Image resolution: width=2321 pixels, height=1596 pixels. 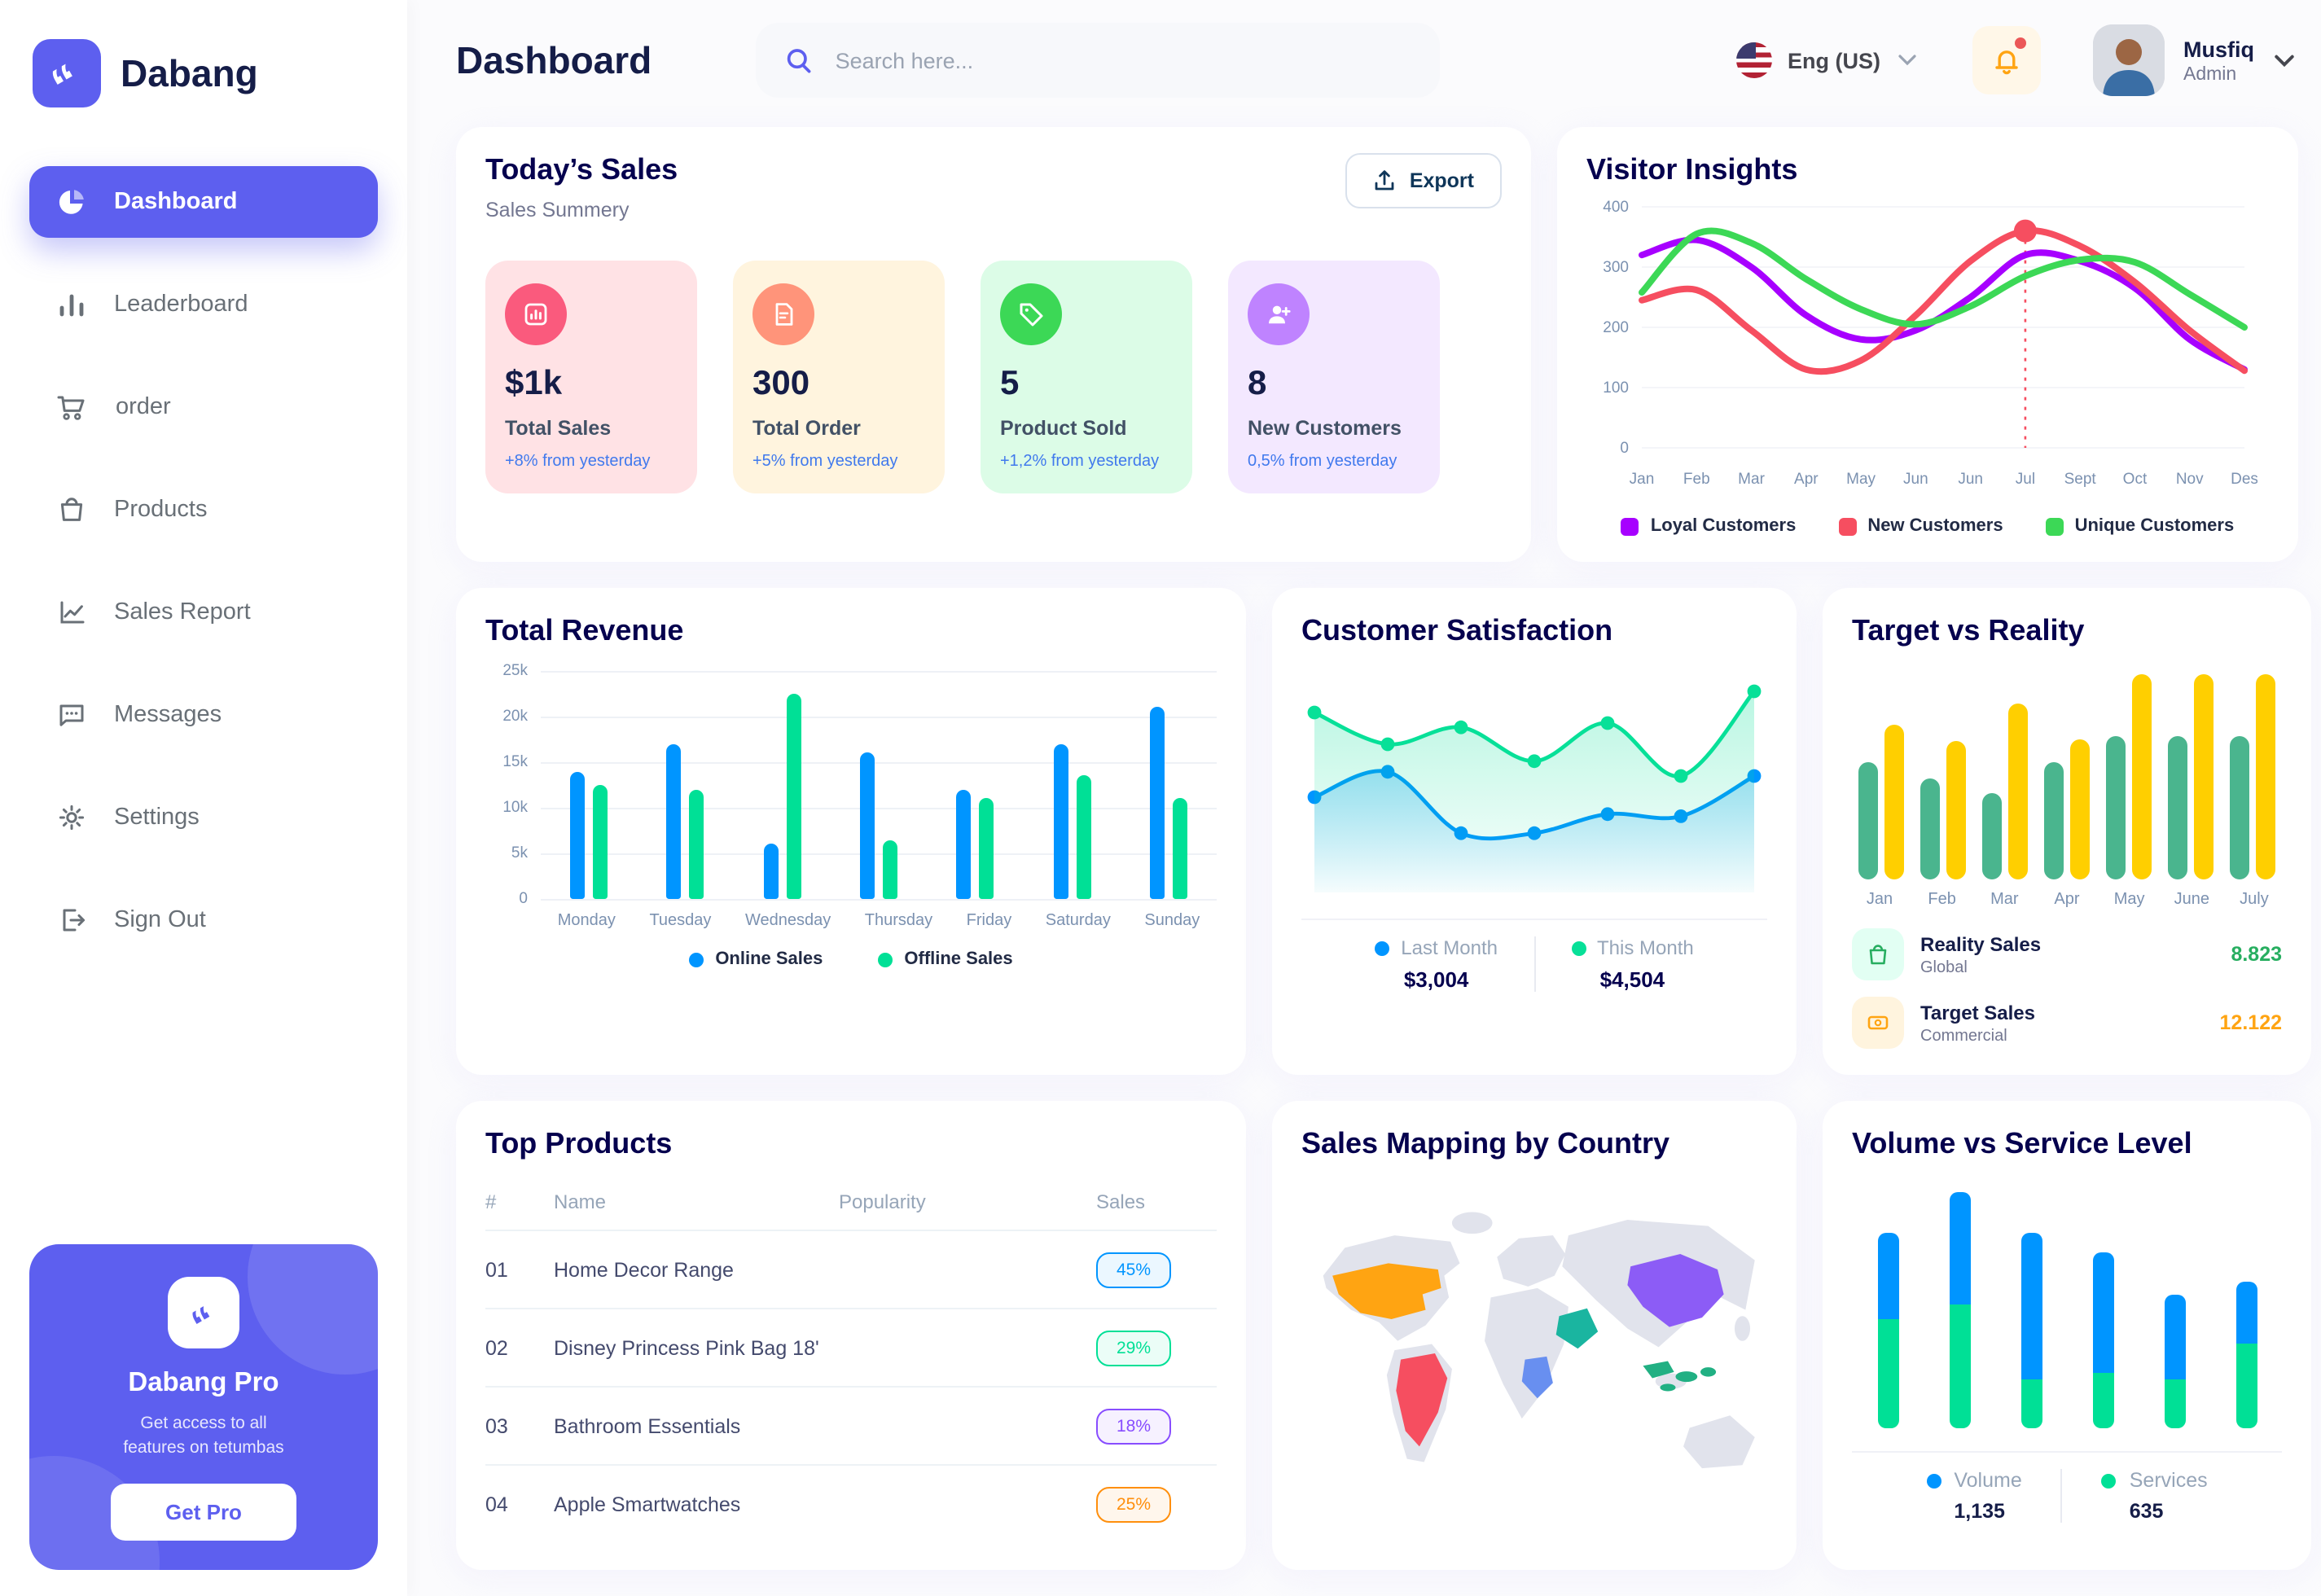 What do you see at coordinates (1133, 1426) in the screenshot?
I see `sales-badge: 18%` at bounding box center [1133, 1426].